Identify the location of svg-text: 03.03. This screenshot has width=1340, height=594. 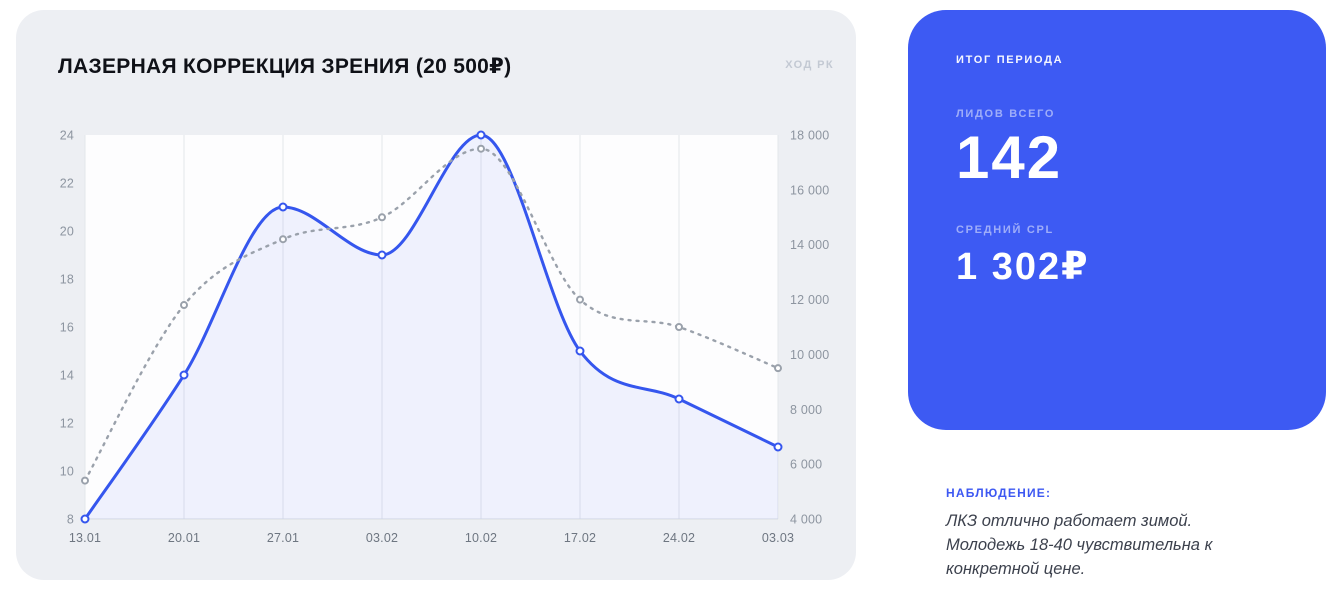
(778, 538).